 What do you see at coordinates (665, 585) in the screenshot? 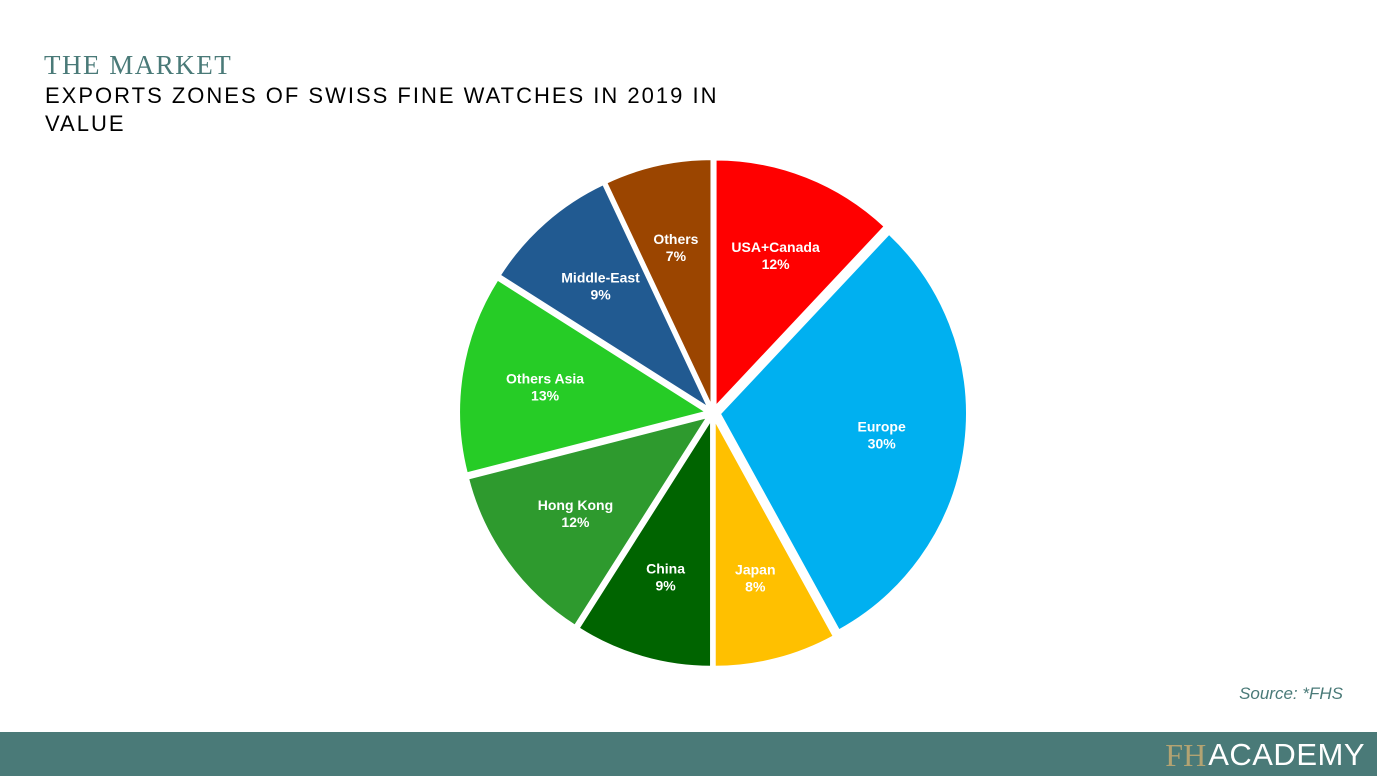
I see `slice-value-china: 9%` at bounding box center [665, 585].